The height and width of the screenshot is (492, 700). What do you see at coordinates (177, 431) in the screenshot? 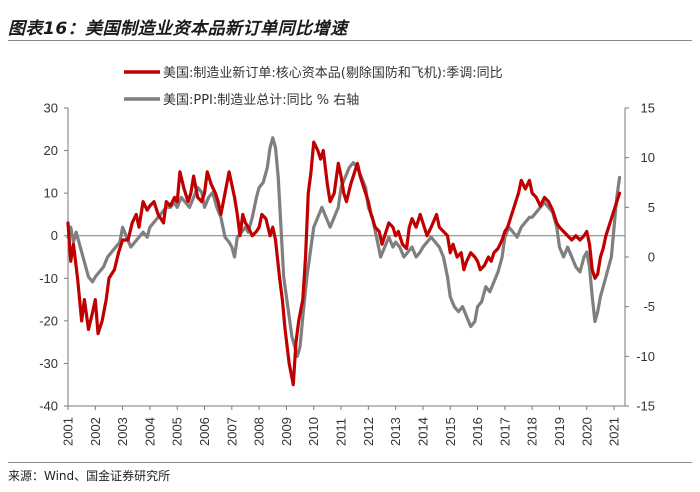
I see `x-tick-label: 2005` at bounding box center [177, 431].